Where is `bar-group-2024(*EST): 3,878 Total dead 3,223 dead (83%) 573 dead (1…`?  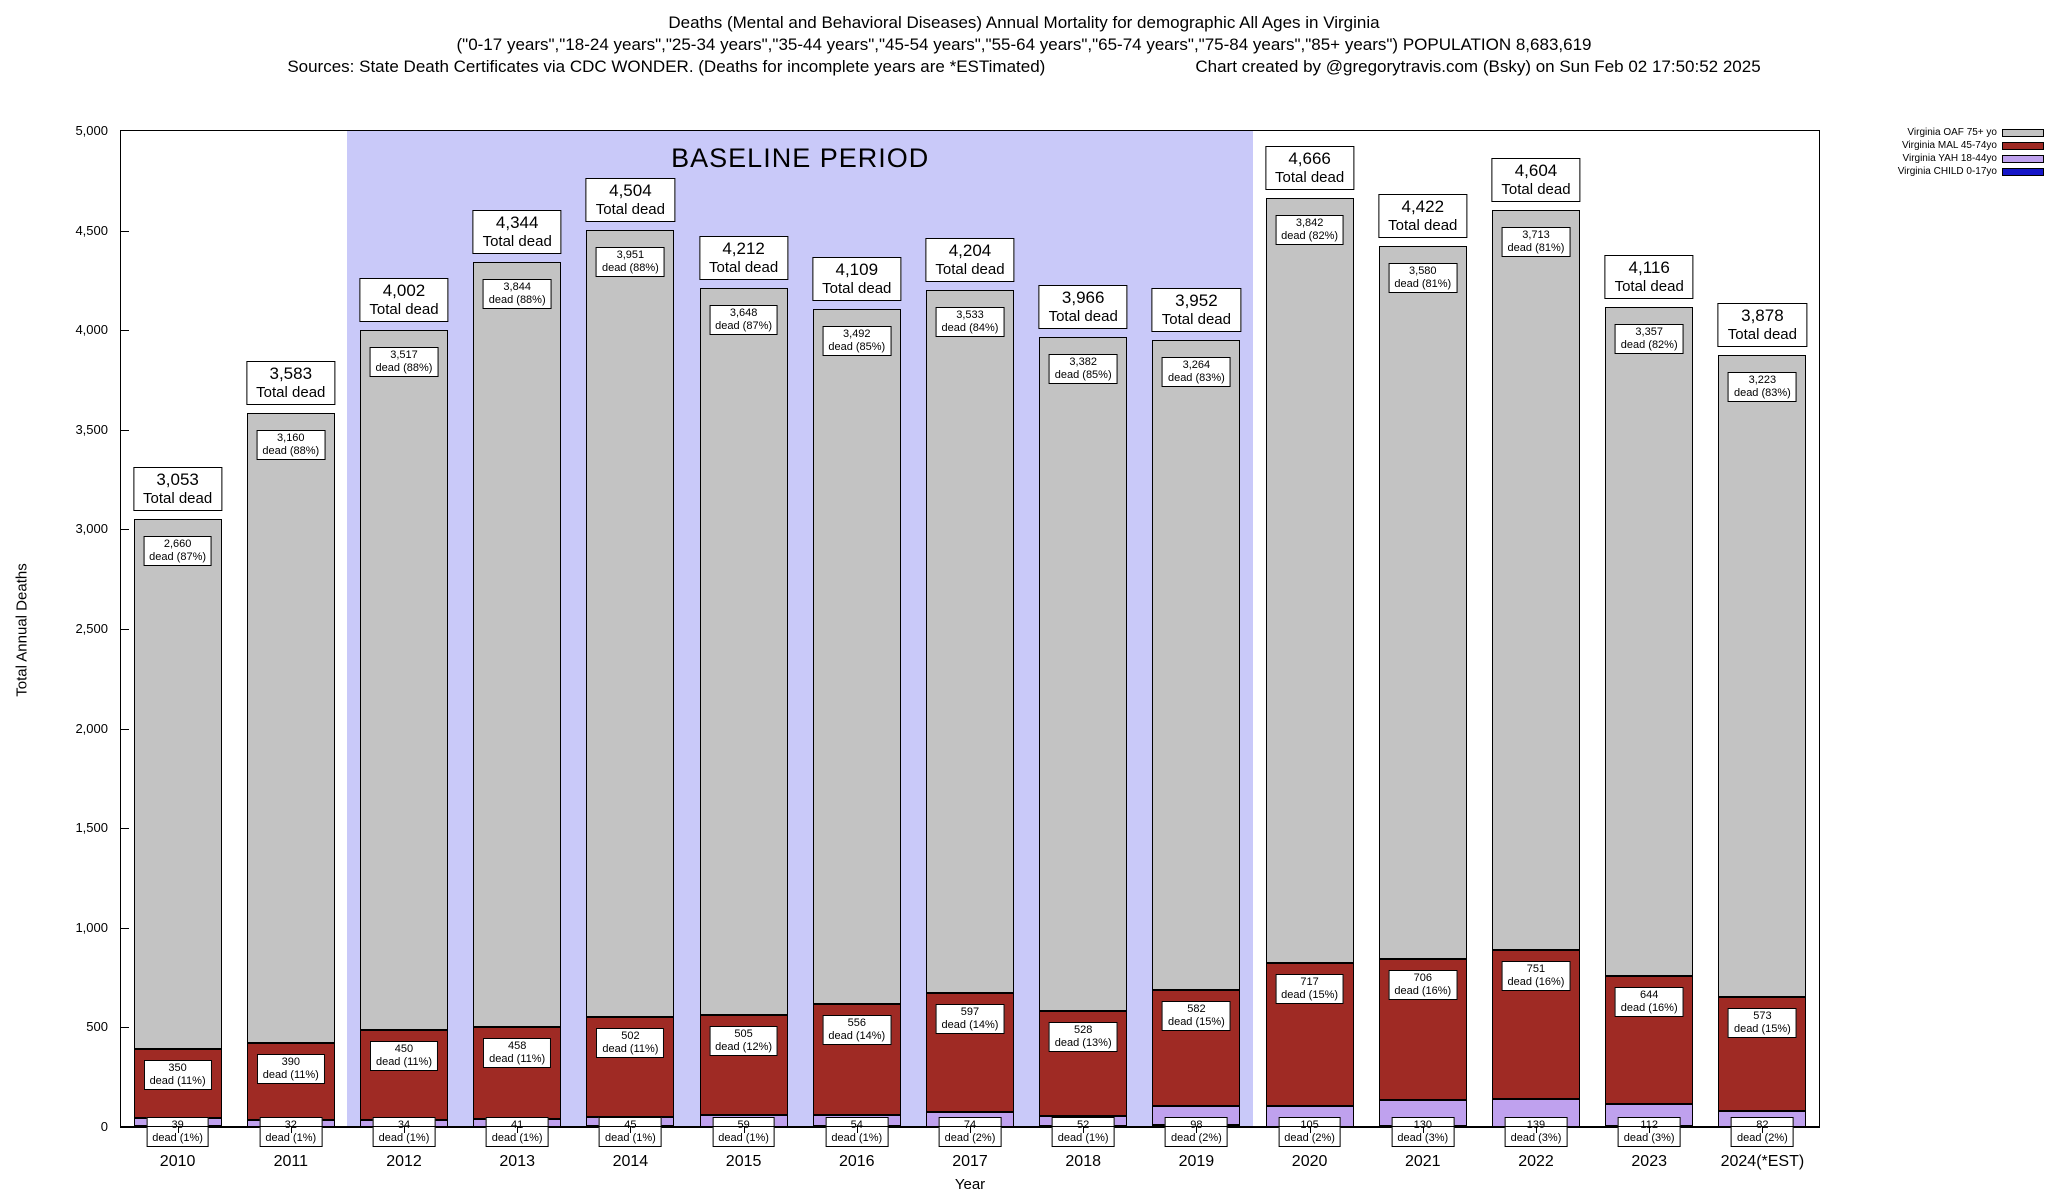
bar-group-2024(*EST): 3,878 Total dead 3,223 dead (83%) 573 dead (1… is located at coordinates (1762, 650).